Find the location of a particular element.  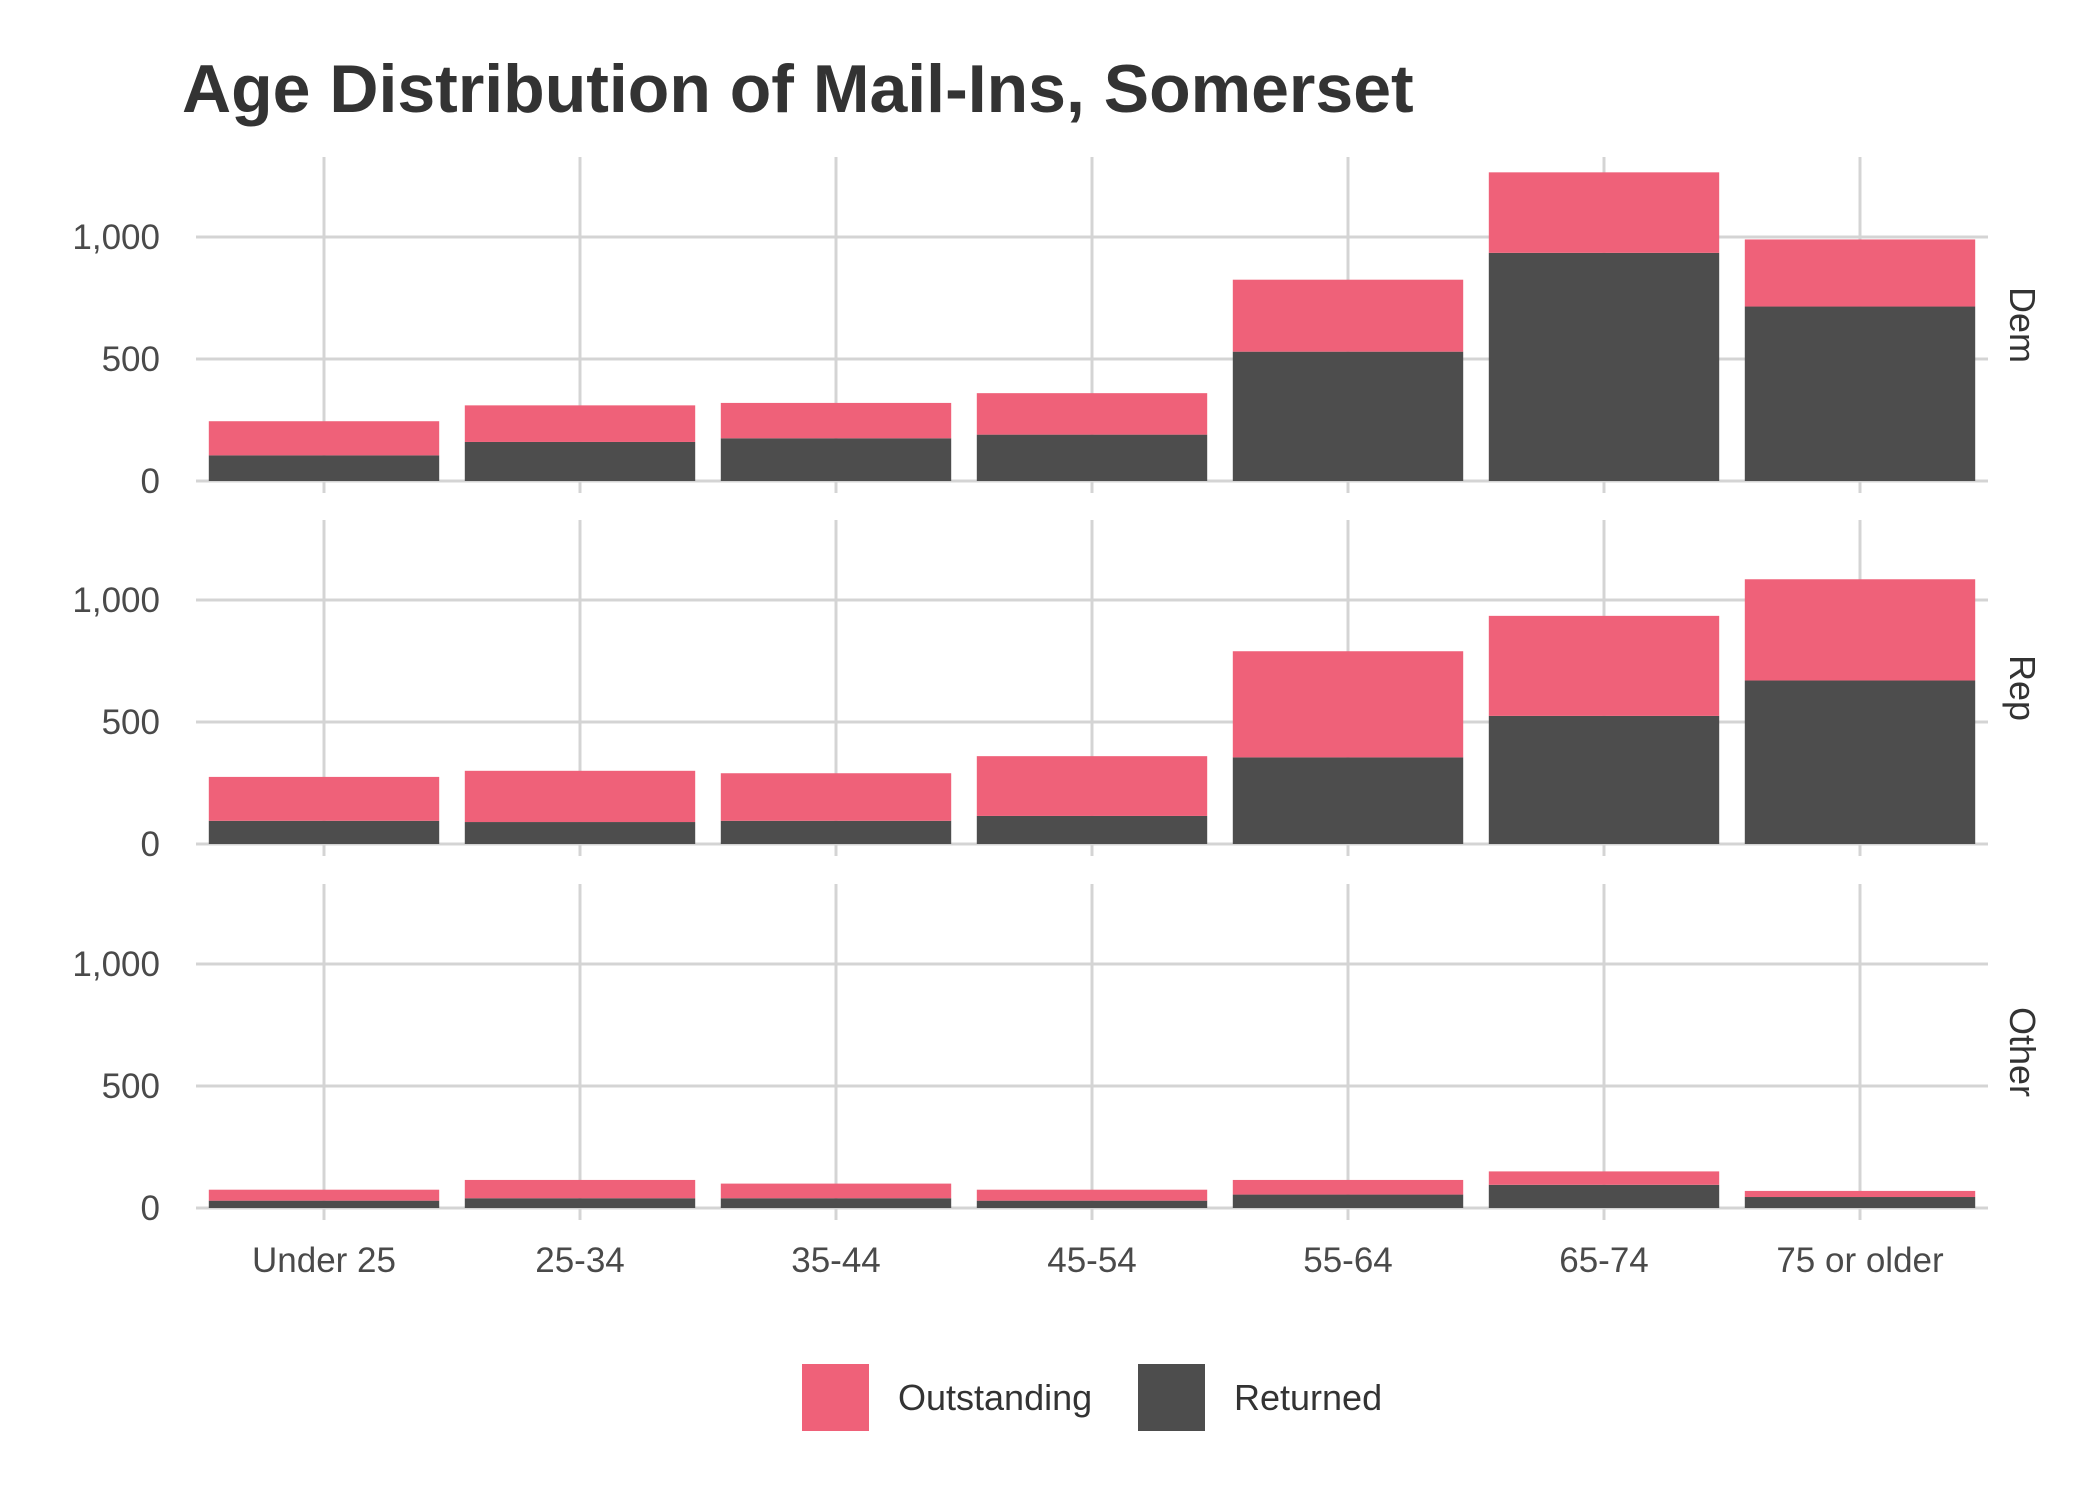

legend: Outstanding Returned is located at coordinates (1092, 1397).